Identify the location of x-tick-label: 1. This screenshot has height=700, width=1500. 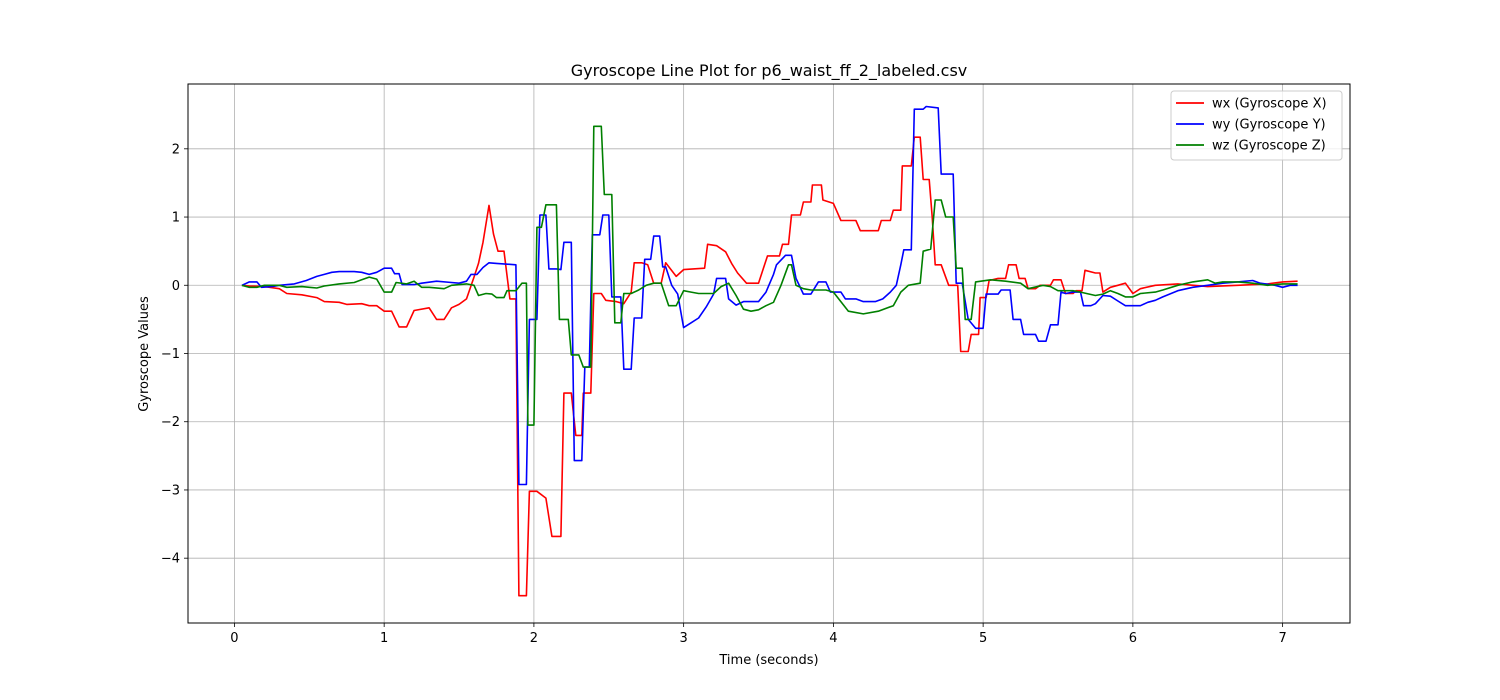
(384, 638).